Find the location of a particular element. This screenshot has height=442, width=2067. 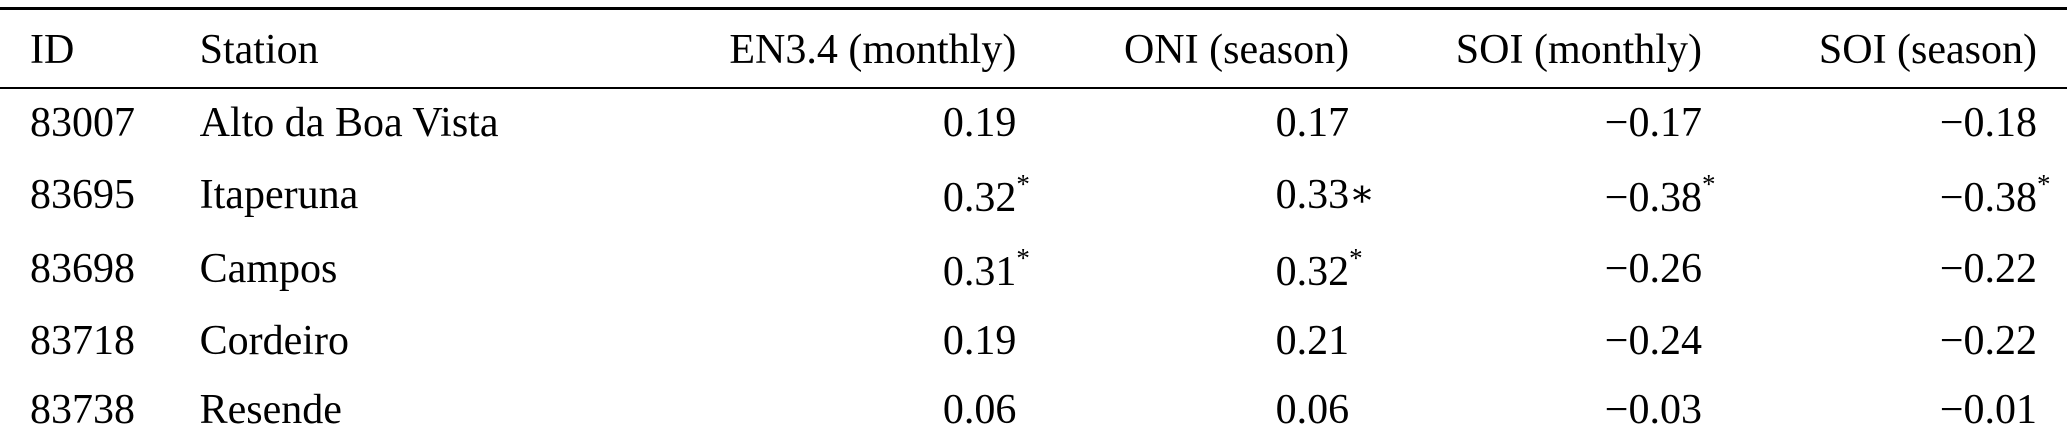

cell-value: −0.03 is located at coordinates (1653, 410).